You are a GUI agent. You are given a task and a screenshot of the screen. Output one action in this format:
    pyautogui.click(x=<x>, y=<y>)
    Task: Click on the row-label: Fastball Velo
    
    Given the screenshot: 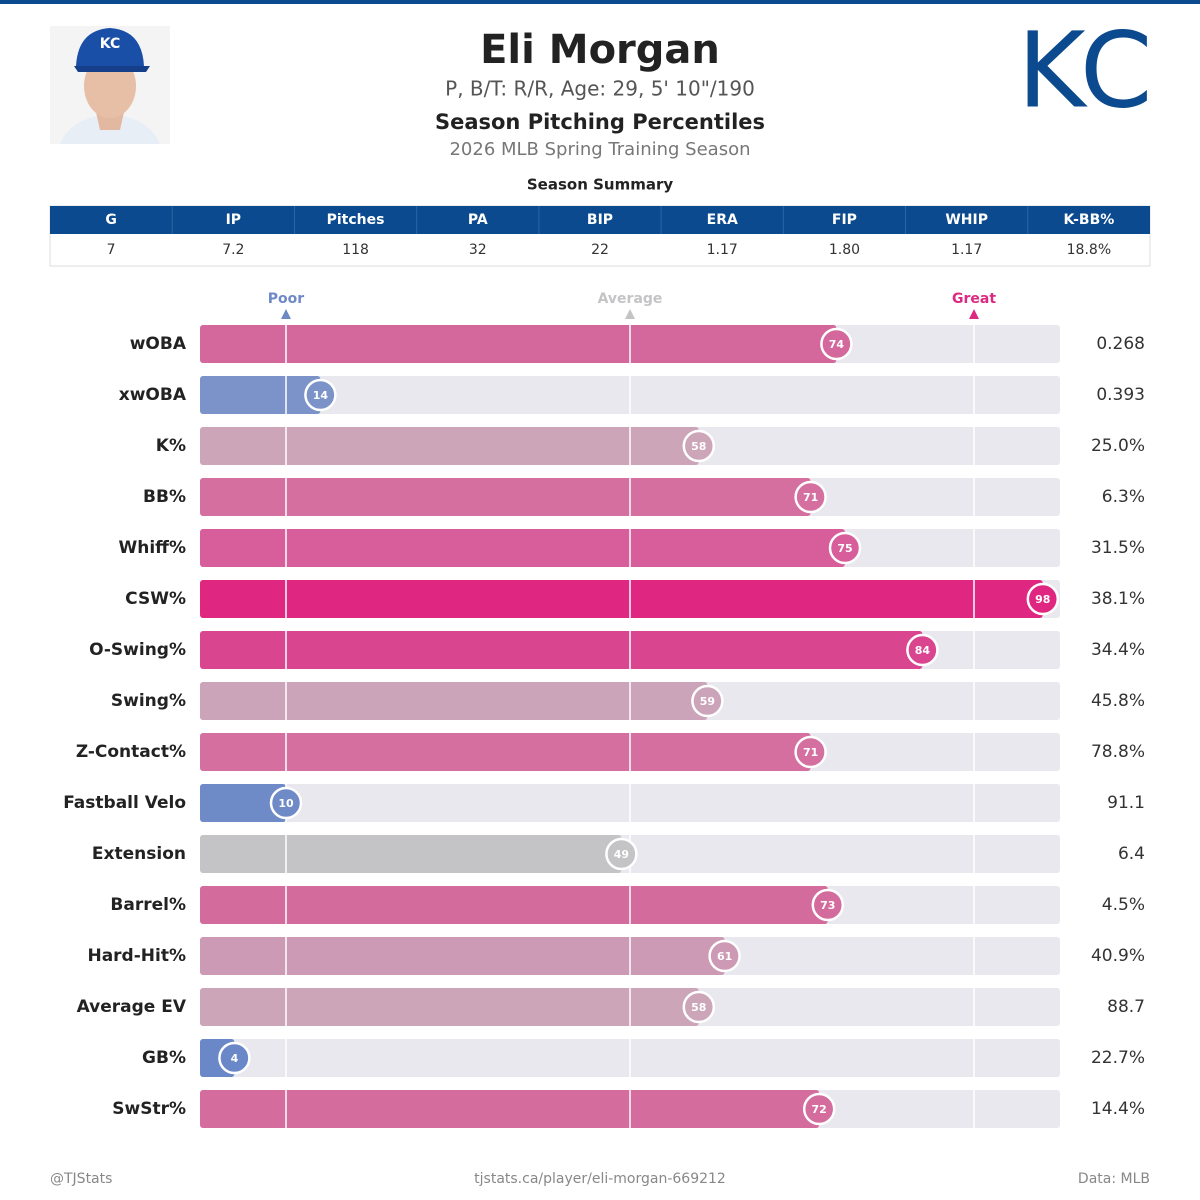 What is the action you would take?
    pyautogui.click(x=124, y=803)
    